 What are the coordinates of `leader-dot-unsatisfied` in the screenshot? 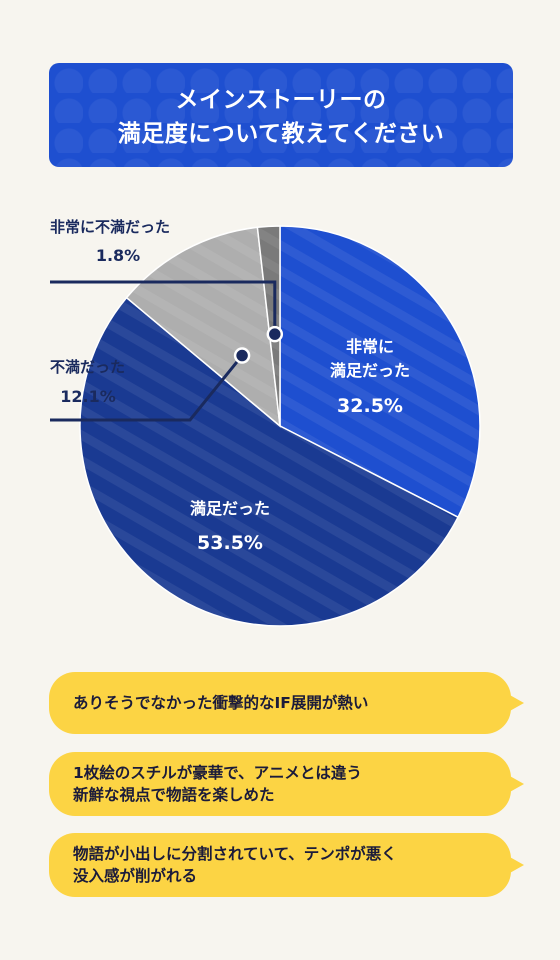 It's located at (242, 355).